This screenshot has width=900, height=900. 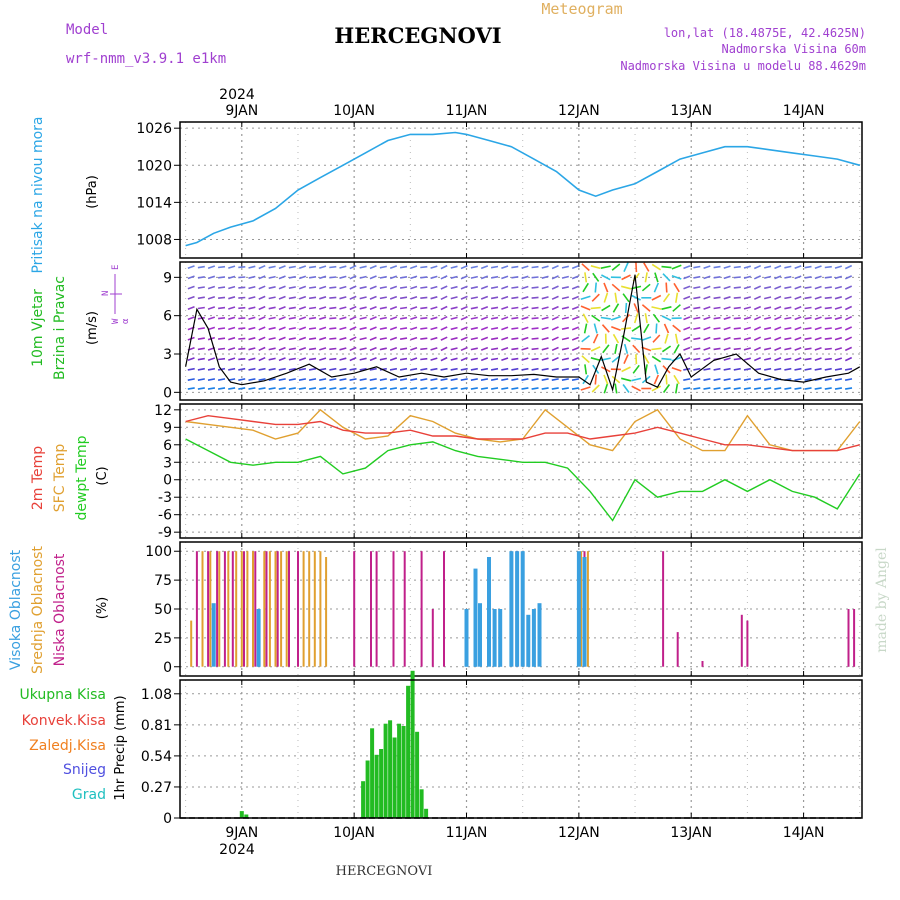 What do you see at coordinates (794, 49) in the screenshot?
I see `elevation-text: Nadmorska Visina 60m` at bounding box center [794, 49].